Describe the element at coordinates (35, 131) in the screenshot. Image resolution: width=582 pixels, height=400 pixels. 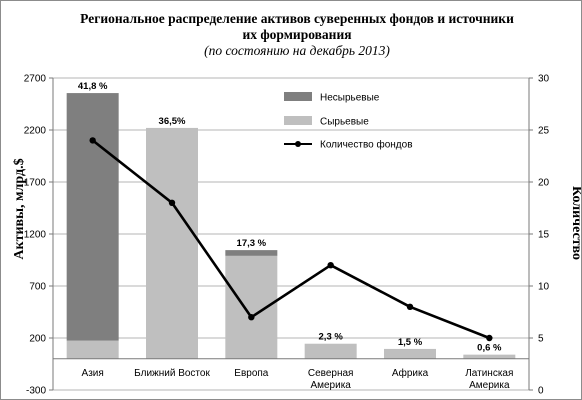
I see `y-tick-label-1: 2200` at that location.